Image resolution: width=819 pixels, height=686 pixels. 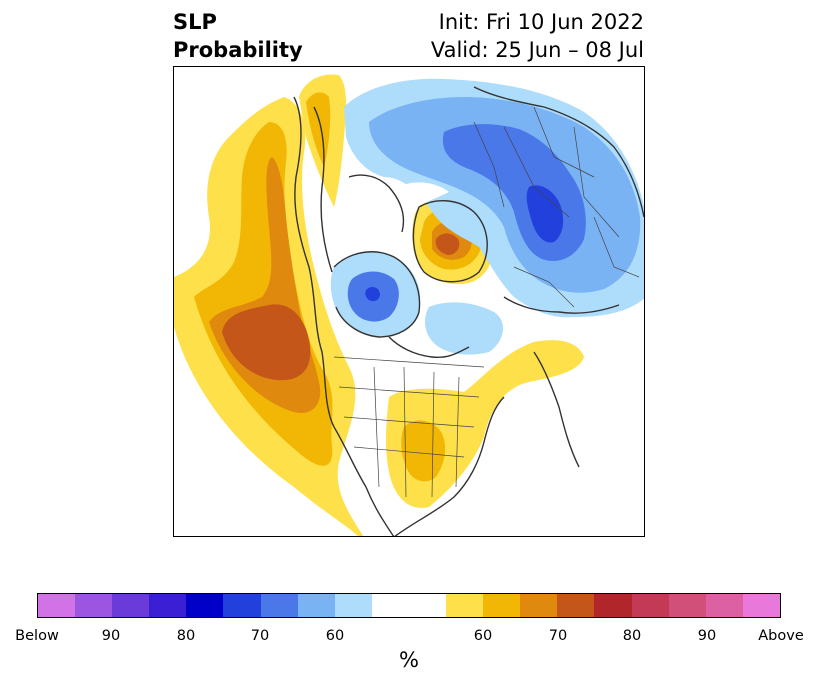 What do you see at coordinates (409, 660) in the screenshot?
I see `colorbar-unit: %` at bounding box center [409, 660].